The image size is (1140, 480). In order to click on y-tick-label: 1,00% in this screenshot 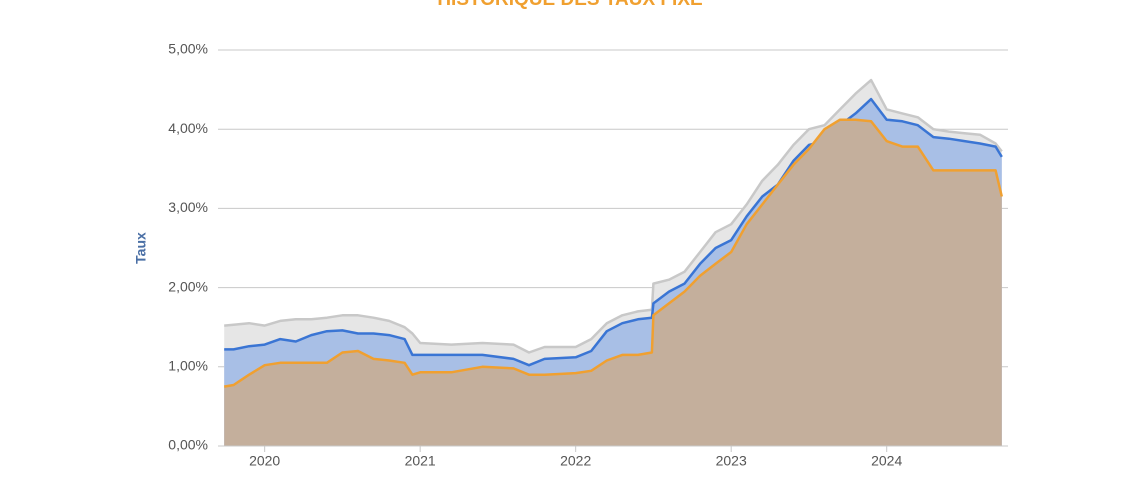, I will do `click(188, 366)`.